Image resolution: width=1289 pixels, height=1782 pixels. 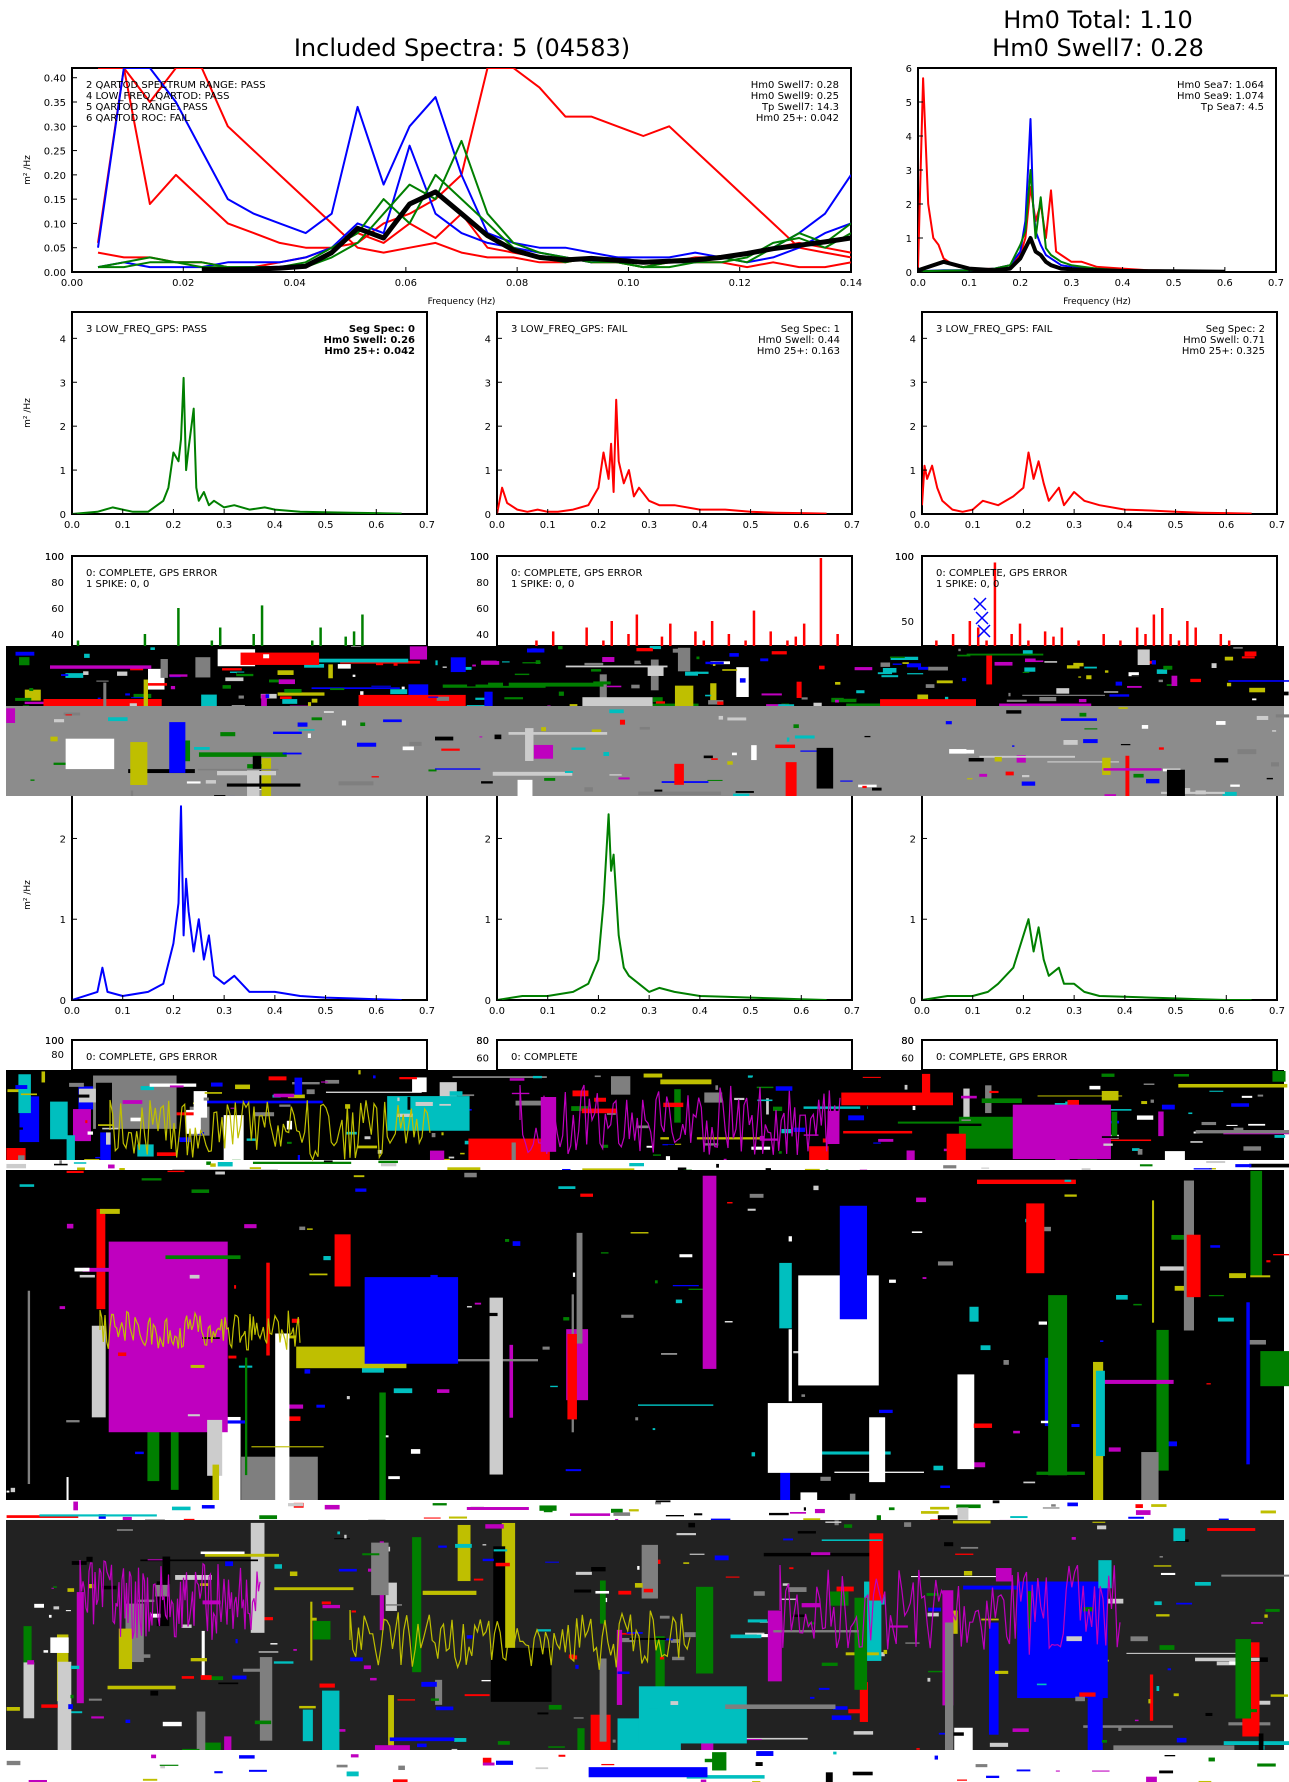 I want to click on y-tick-label: 60, so click(x=482, y=609).